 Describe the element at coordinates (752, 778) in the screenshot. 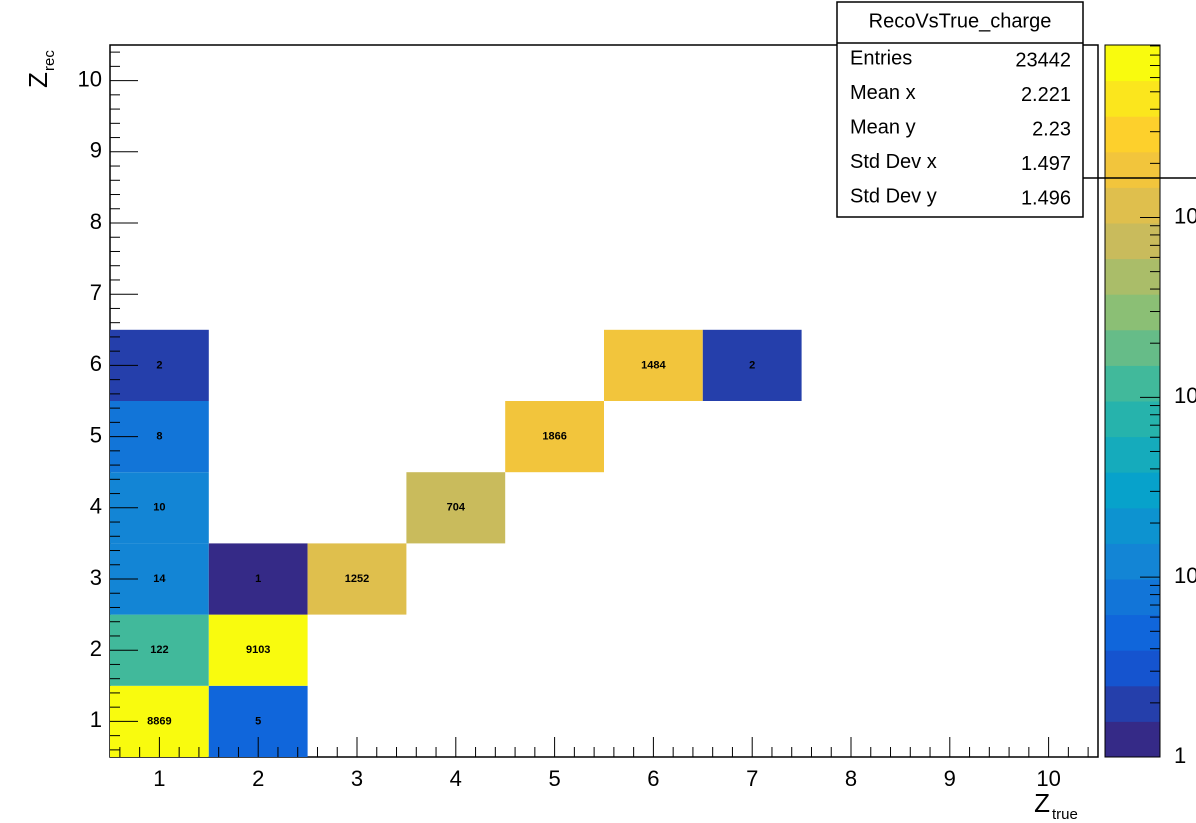

I see `x-tick-label: 7` at that location.